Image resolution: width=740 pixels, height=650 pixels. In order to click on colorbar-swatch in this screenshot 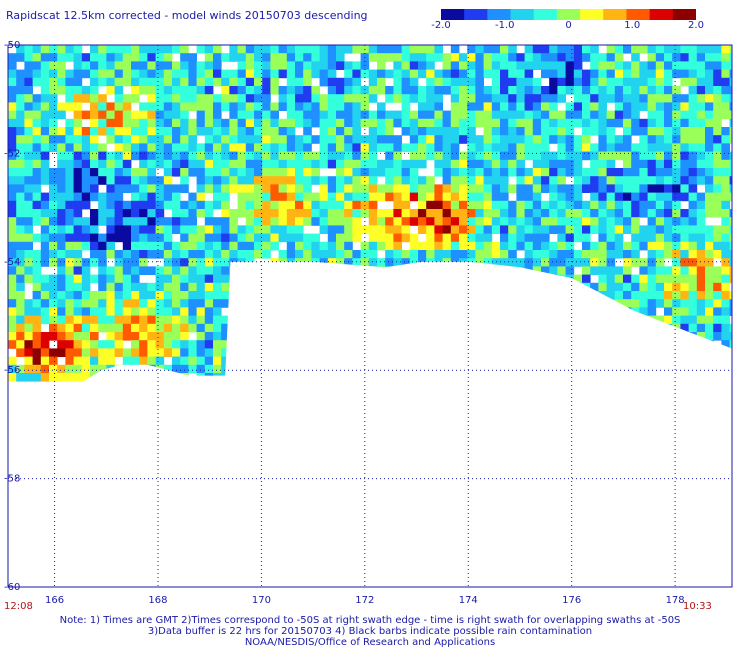, I will do `click(684, 14)`.